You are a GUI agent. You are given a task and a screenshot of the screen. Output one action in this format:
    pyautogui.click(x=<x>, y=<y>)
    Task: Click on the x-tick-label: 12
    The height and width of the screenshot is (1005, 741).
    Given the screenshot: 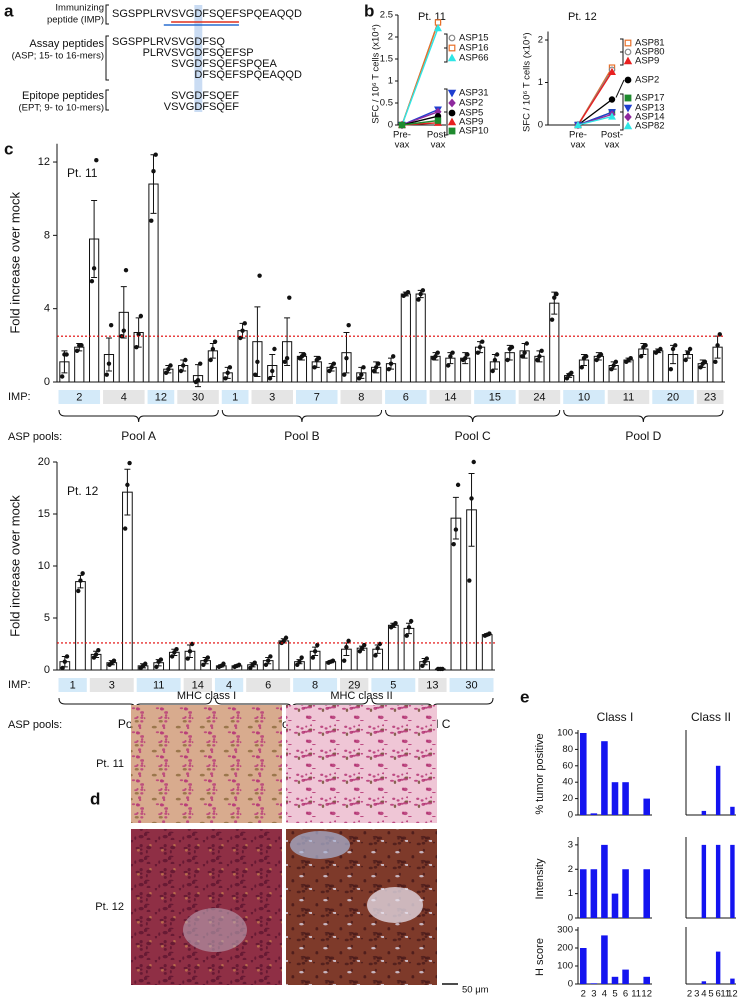 What is the action you would take?
    pyautogui.click(x=732, y=994)
    